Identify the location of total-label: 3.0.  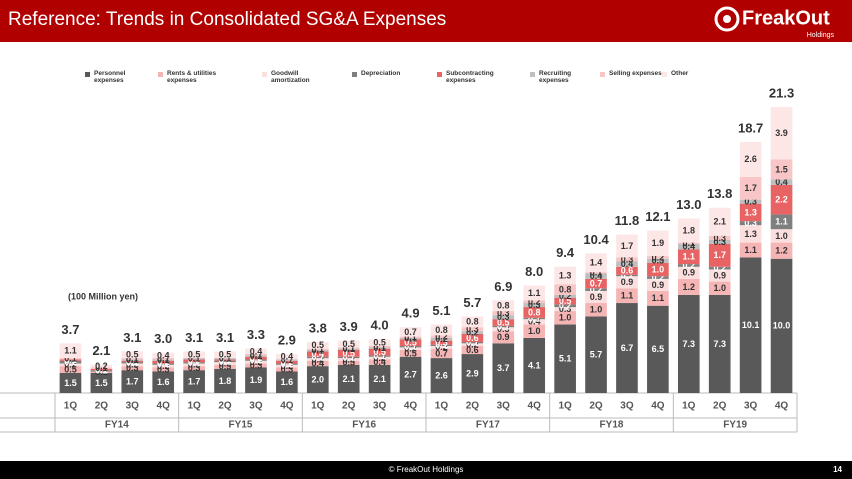
(163, 338).